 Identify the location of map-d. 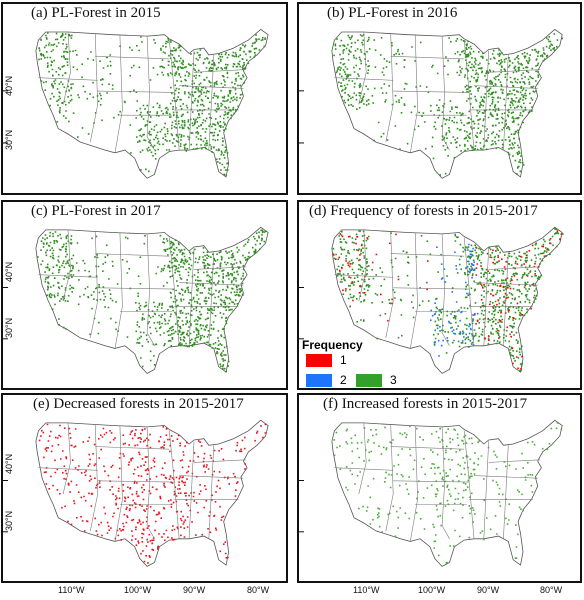
(431, 300).